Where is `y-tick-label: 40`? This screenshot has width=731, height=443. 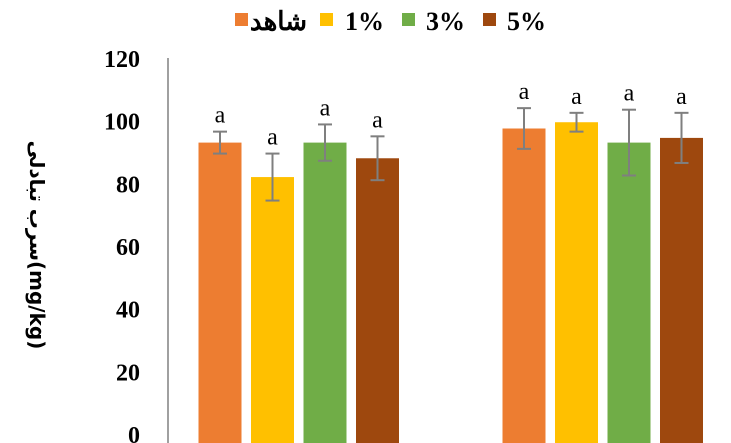
y-tick-label: 40 is located at coordinates (128, 311).